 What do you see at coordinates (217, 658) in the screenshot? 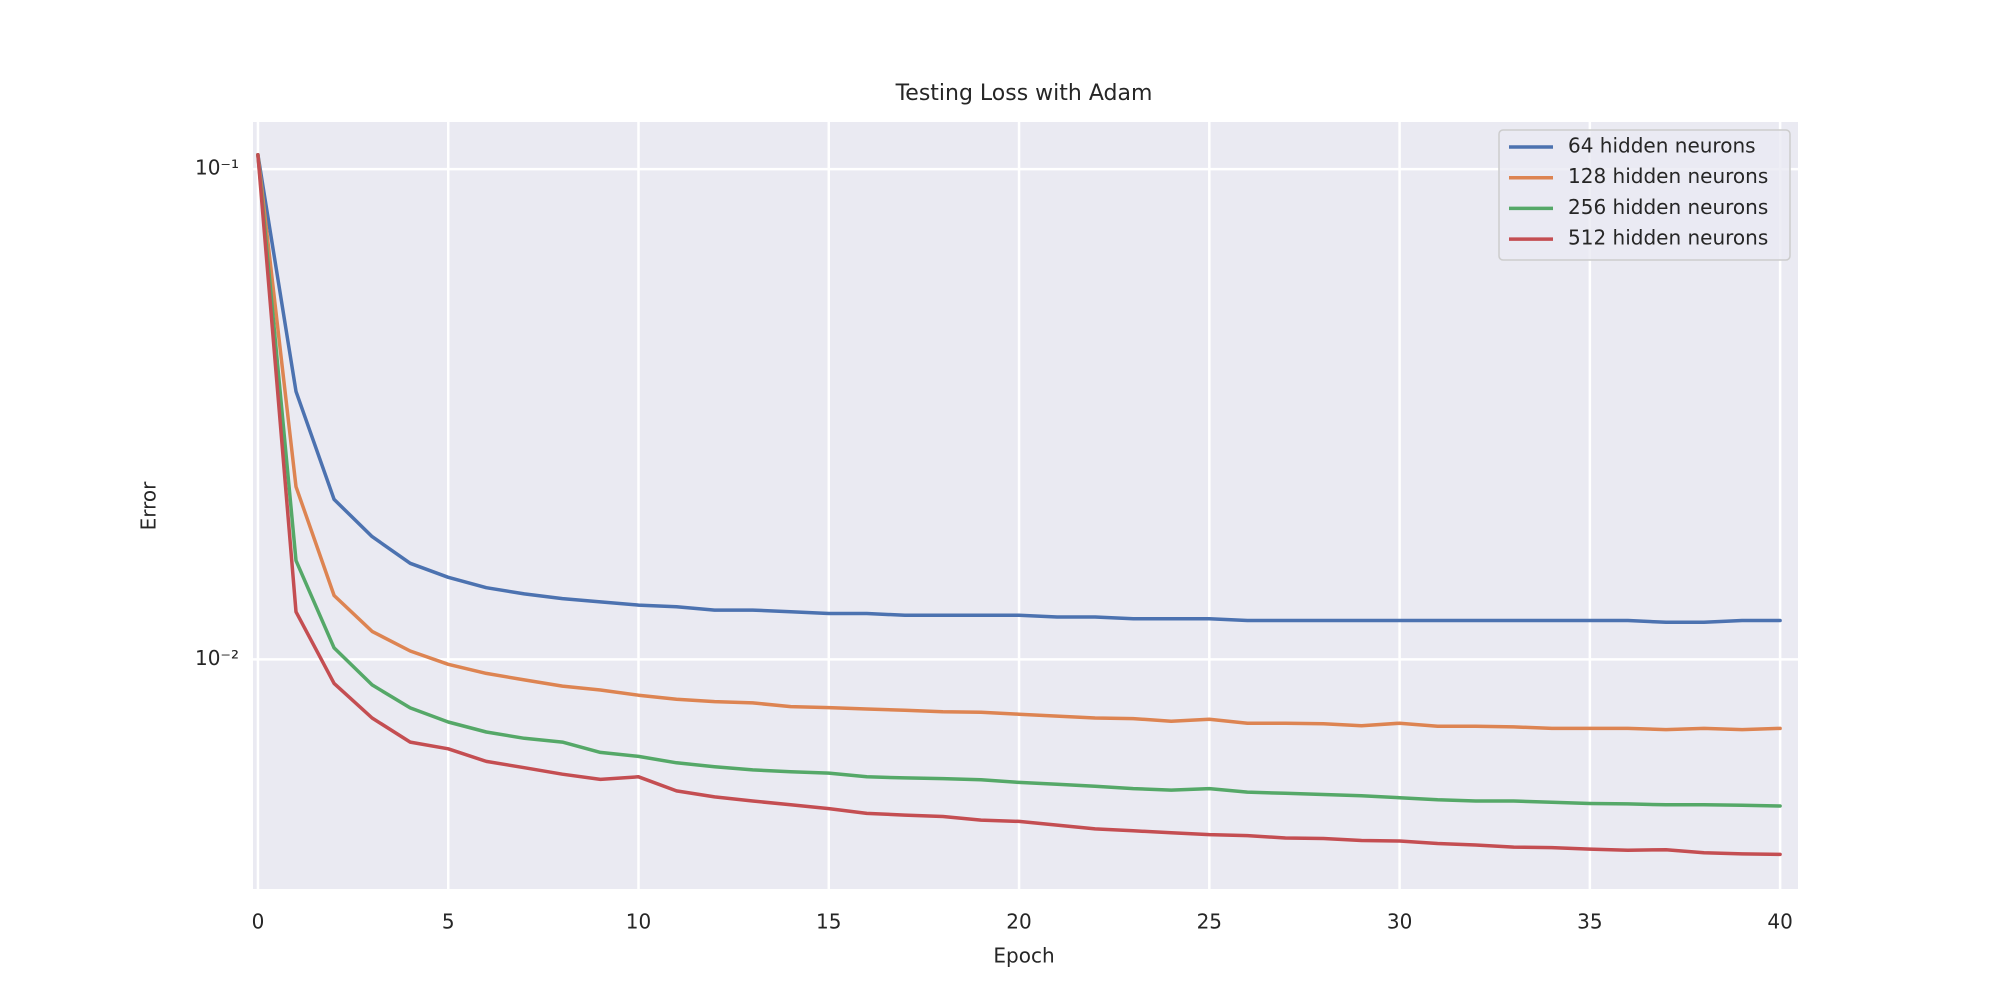
I see `y-tick-label: 10⁻²` at bounding box center [217, 658].